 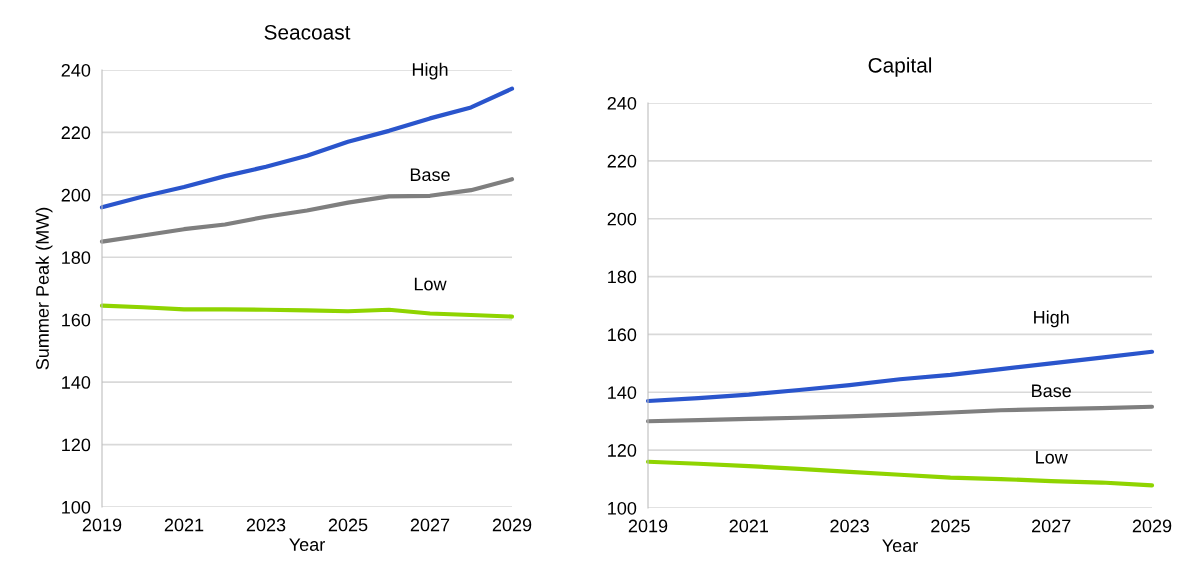 What do you see at coordinates (900, 67) in the screenshot?
I see `chart-title: Capital` at bounding box center [900, 67].